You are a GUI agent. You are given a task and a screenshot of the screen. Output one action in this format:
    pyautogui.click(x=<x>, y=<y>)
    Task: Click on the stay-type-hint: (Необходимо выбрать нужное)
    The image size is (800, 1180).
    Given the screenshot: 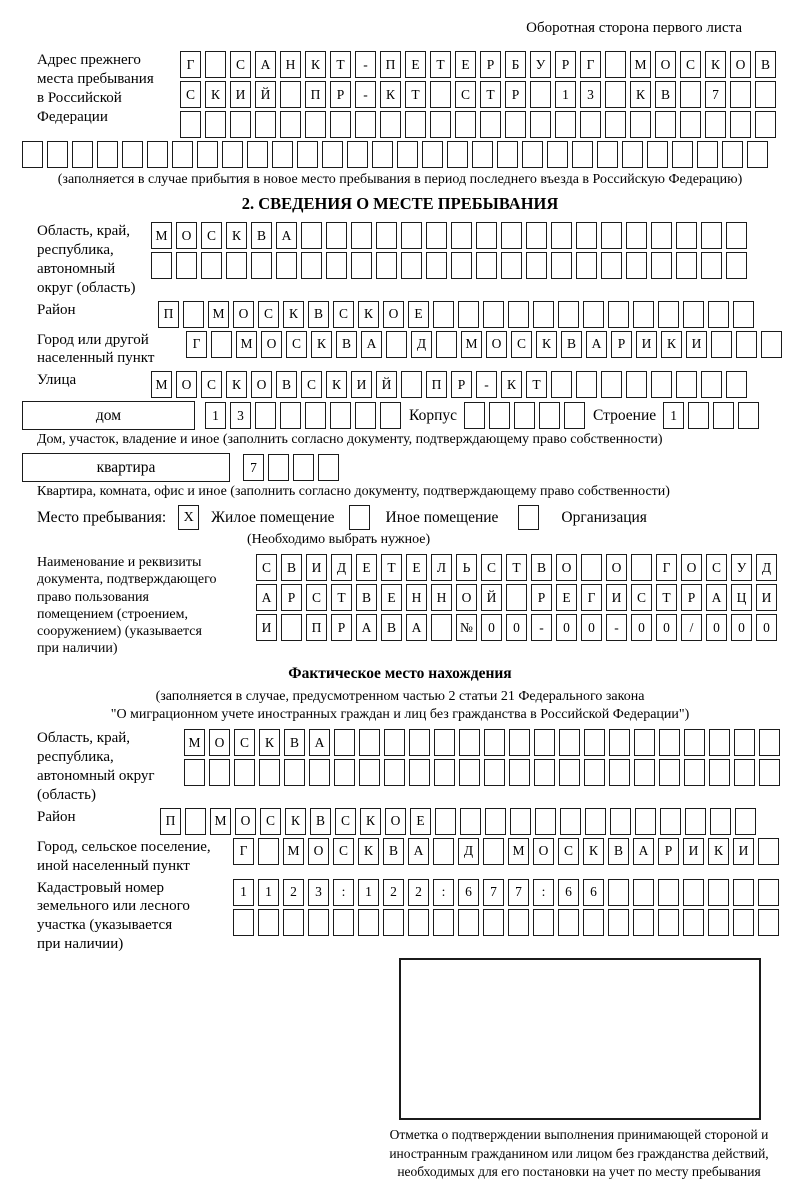 What is the action you would take?
    pyautogui.click(x=339, y=540)
    